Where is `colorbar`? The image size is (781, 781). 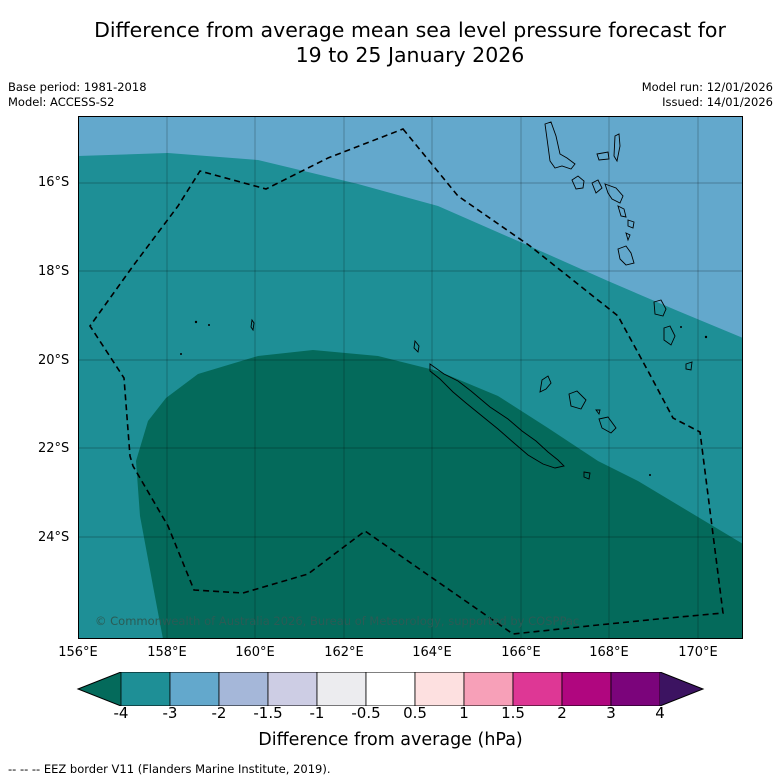 colorbar is located at coordinates (390, 689).